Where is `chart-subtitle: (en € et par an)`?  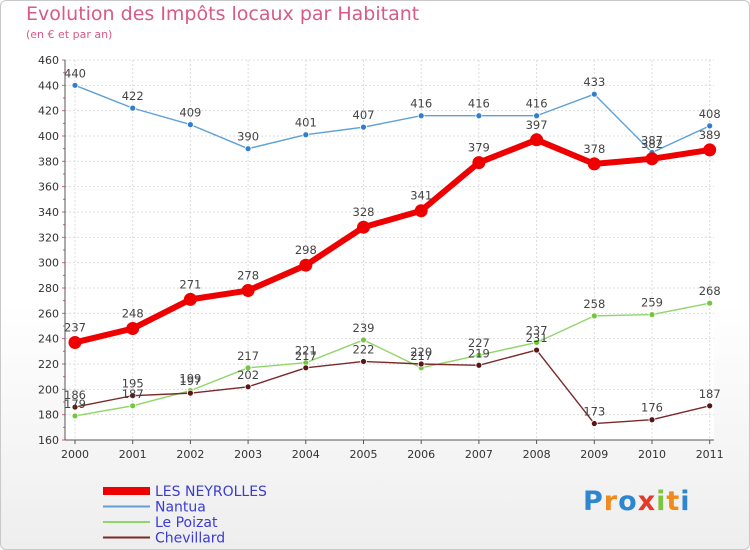 chart-subtitle: (en € et par an) is located at coordinates (69, 34).